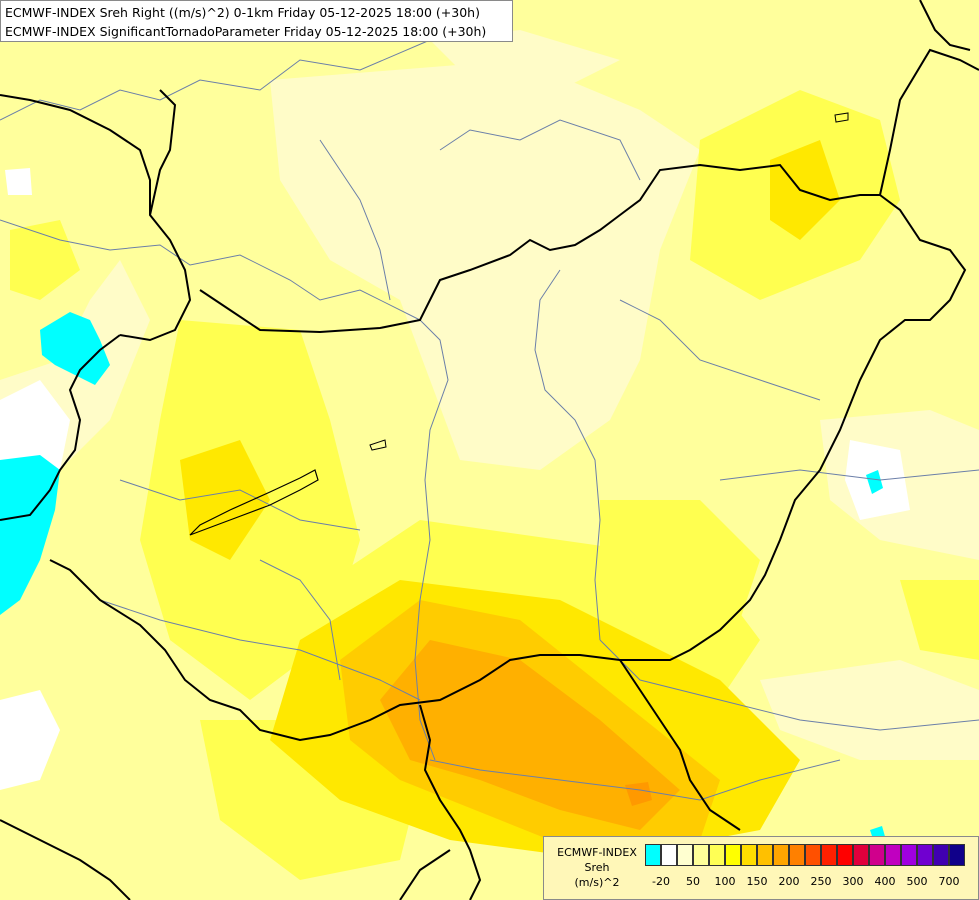 The width and height of the screenshot is (979, 900). What do you see at coordinates (30, 740) in the screenshot?
I see `field-white-southwest` at bounding box center [30, 740].